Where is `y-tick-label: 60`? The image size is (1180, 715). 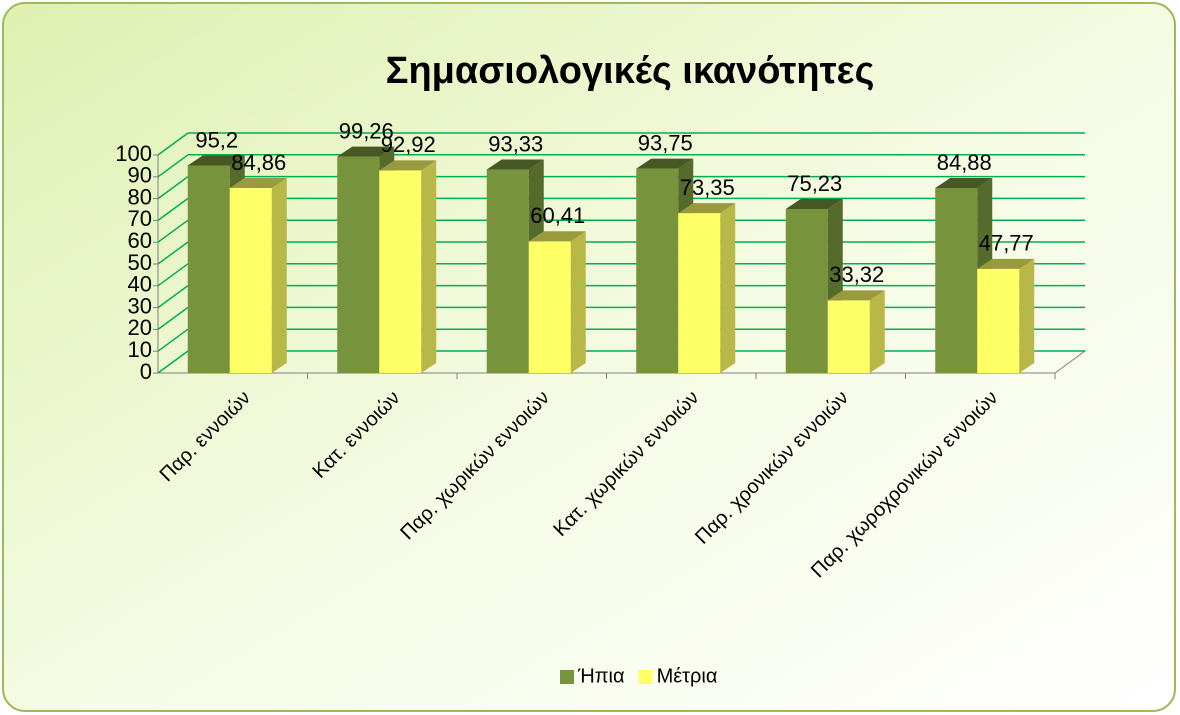
y-tick-label: 60 is located at coordinates (140, 240).